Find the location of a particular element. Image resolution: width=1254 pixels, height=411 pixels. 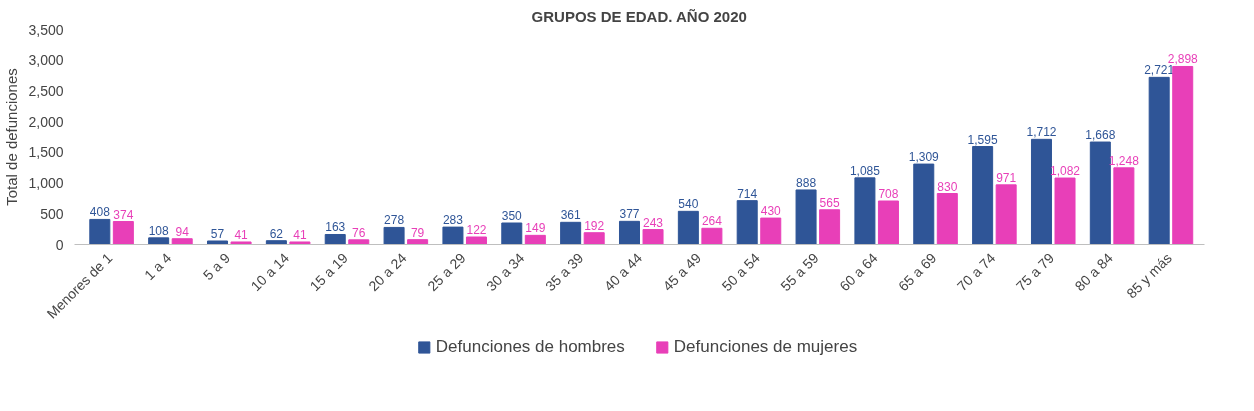

x-tick-label: 65 a 69 is located at coordinates (917, 272).